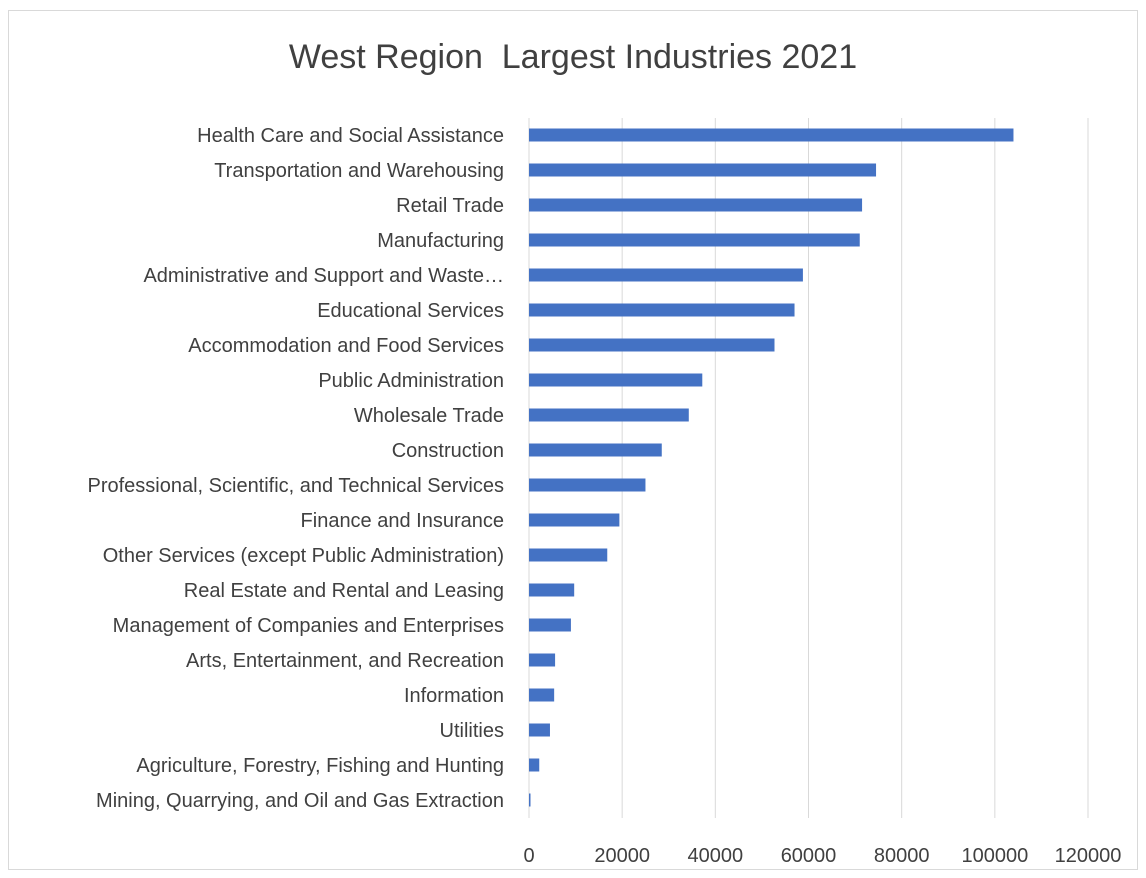 This screenshot has width=1146, height=878. I want to click on category-label: Transportation and Warehousing, so click(359, 171).